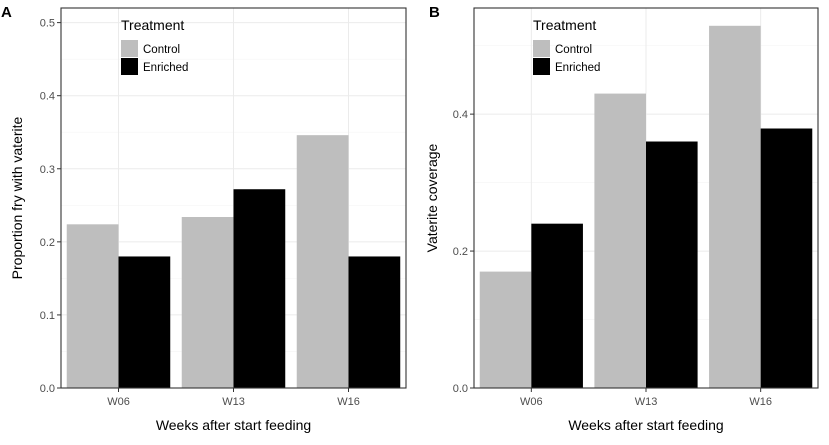 This screenshot has height=445, width=829. I want to click on y-tick-label: 0.3, so click(47, 170).